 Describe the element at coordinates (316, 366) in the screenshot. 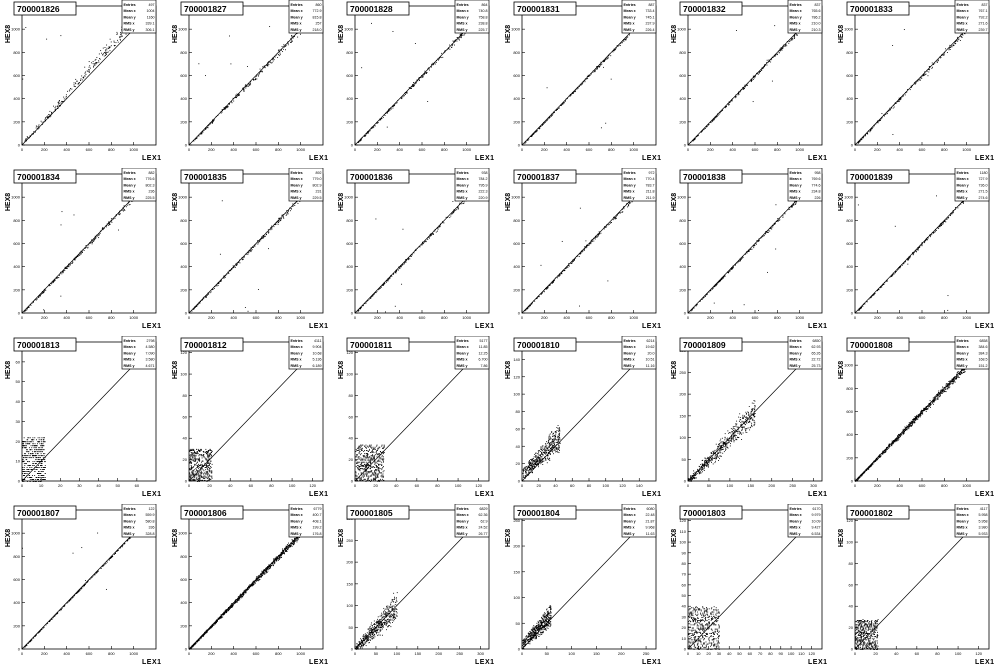

I see `stats-value: 6.189` at that location.